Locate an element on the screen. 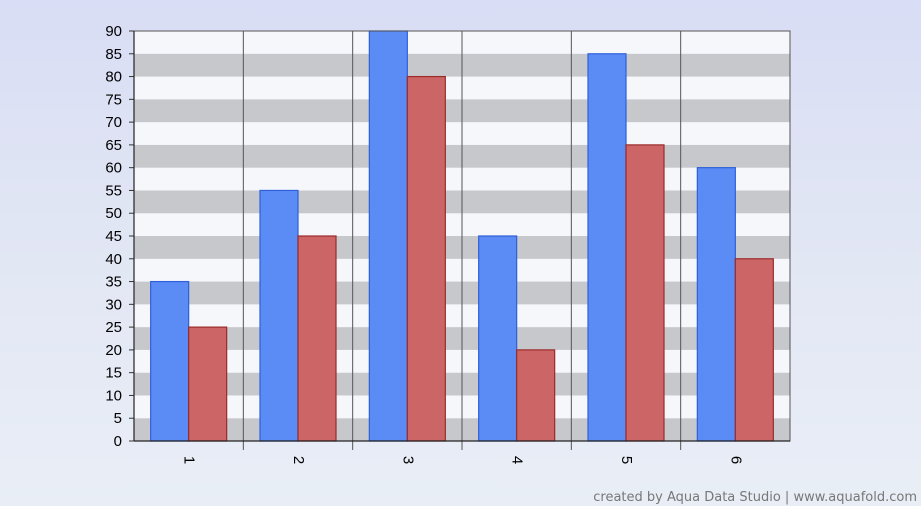 This screenshot has height=506, width=921. y-tick-label: 30 is located at coordinates (113, 304).